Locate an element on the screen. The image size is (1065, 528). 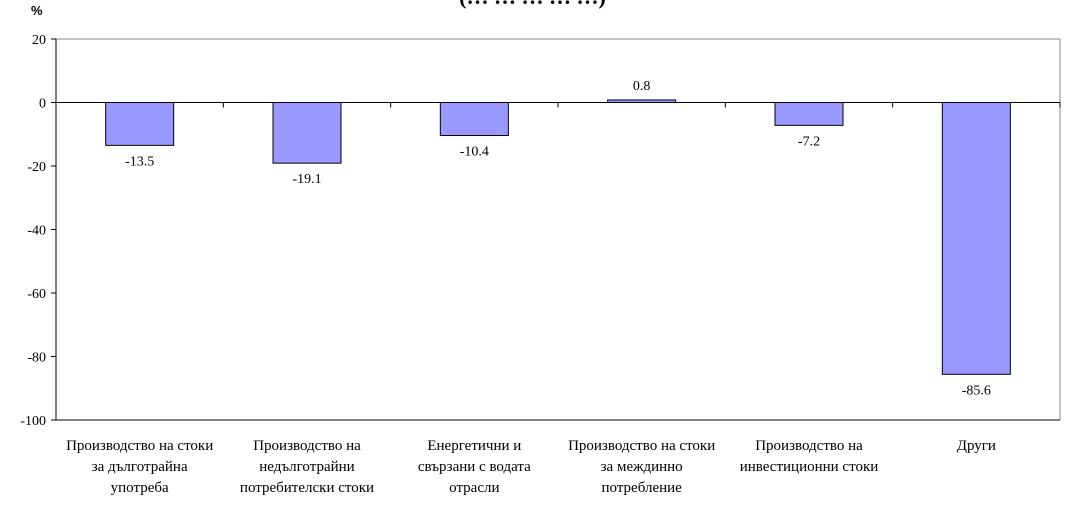
chart-title: (… … … … …) is located at coordinates (532, 5).